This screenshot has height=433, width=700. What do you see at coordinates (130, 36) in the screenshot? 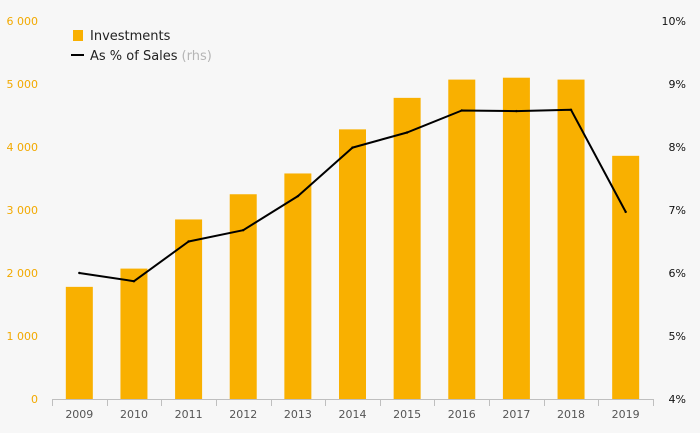
I see `legend-investments-label: Investments` at bounding box center [130, 36].